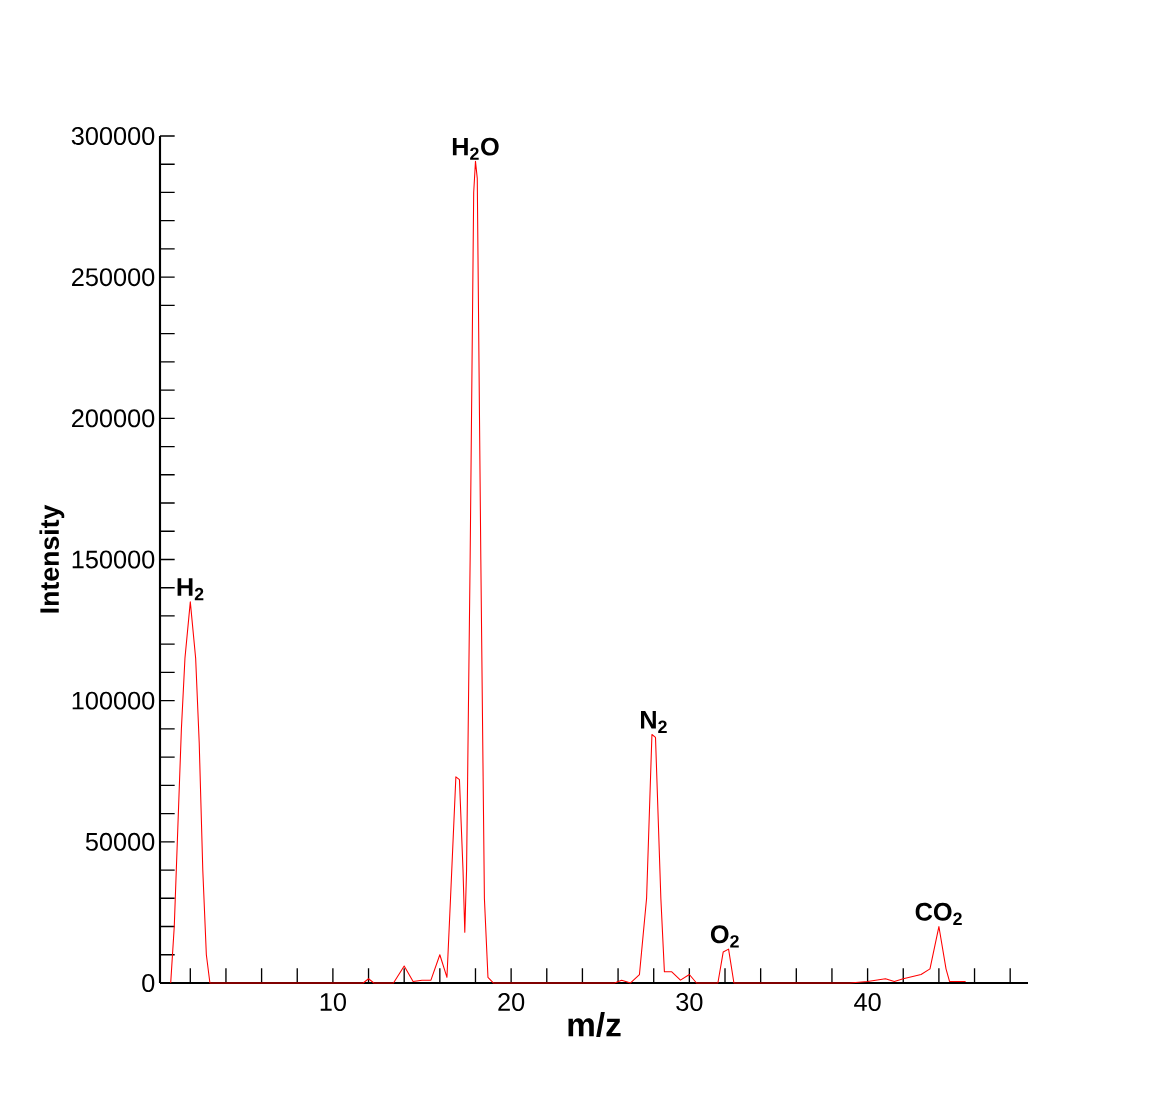 Image resolution: width=1157 pixels, height=1099 pixels. What do you see at coordinates (654, 722) in the screenshot?
I see `annotation: N$_{2}$` at bounding box center [654, 722].